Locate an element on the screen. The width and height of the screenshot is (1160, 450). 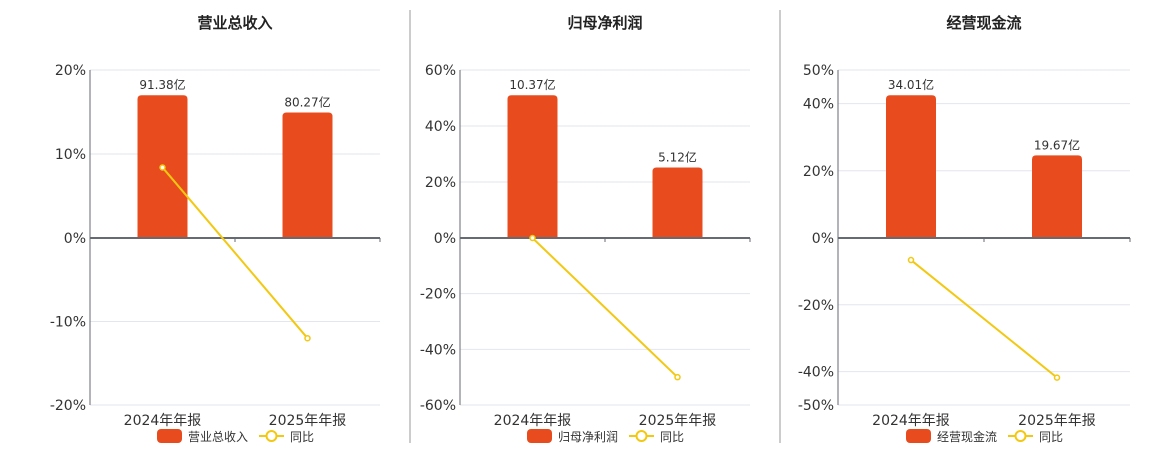
bar-data-label: 10.37亿 is located at coordinates (532, 84).